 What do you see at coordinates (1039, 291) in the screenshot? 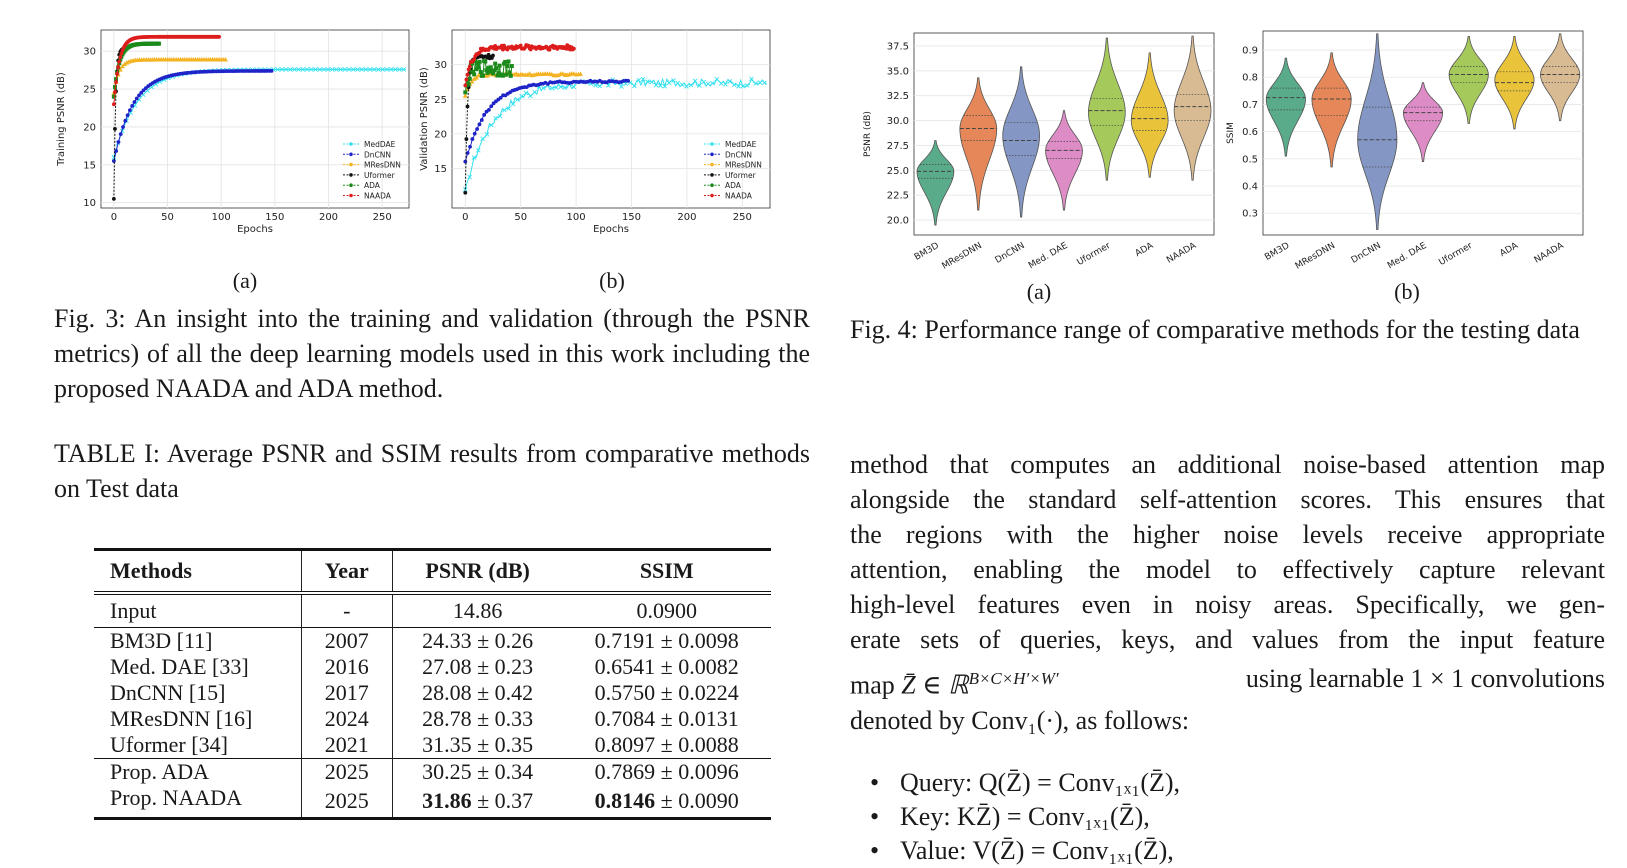
I see `fig4a-sublabel: (a)` at bounding box center [1039, 291].